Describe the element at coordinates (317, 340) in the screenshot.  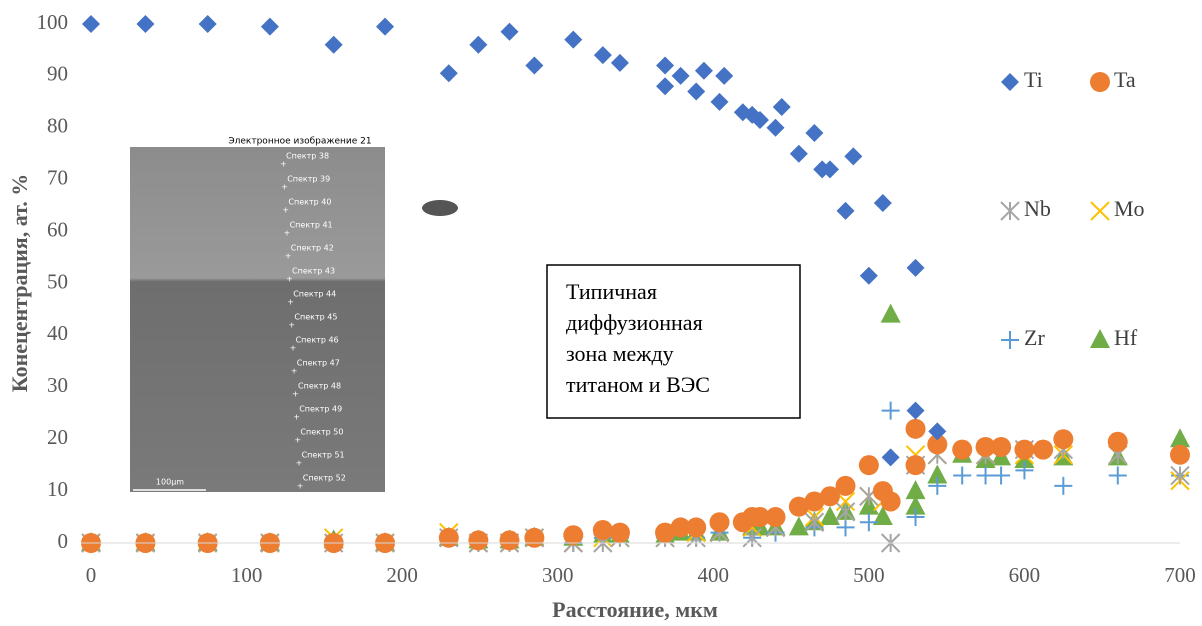
I see `spectrum-label: Спектр 46` at that location.